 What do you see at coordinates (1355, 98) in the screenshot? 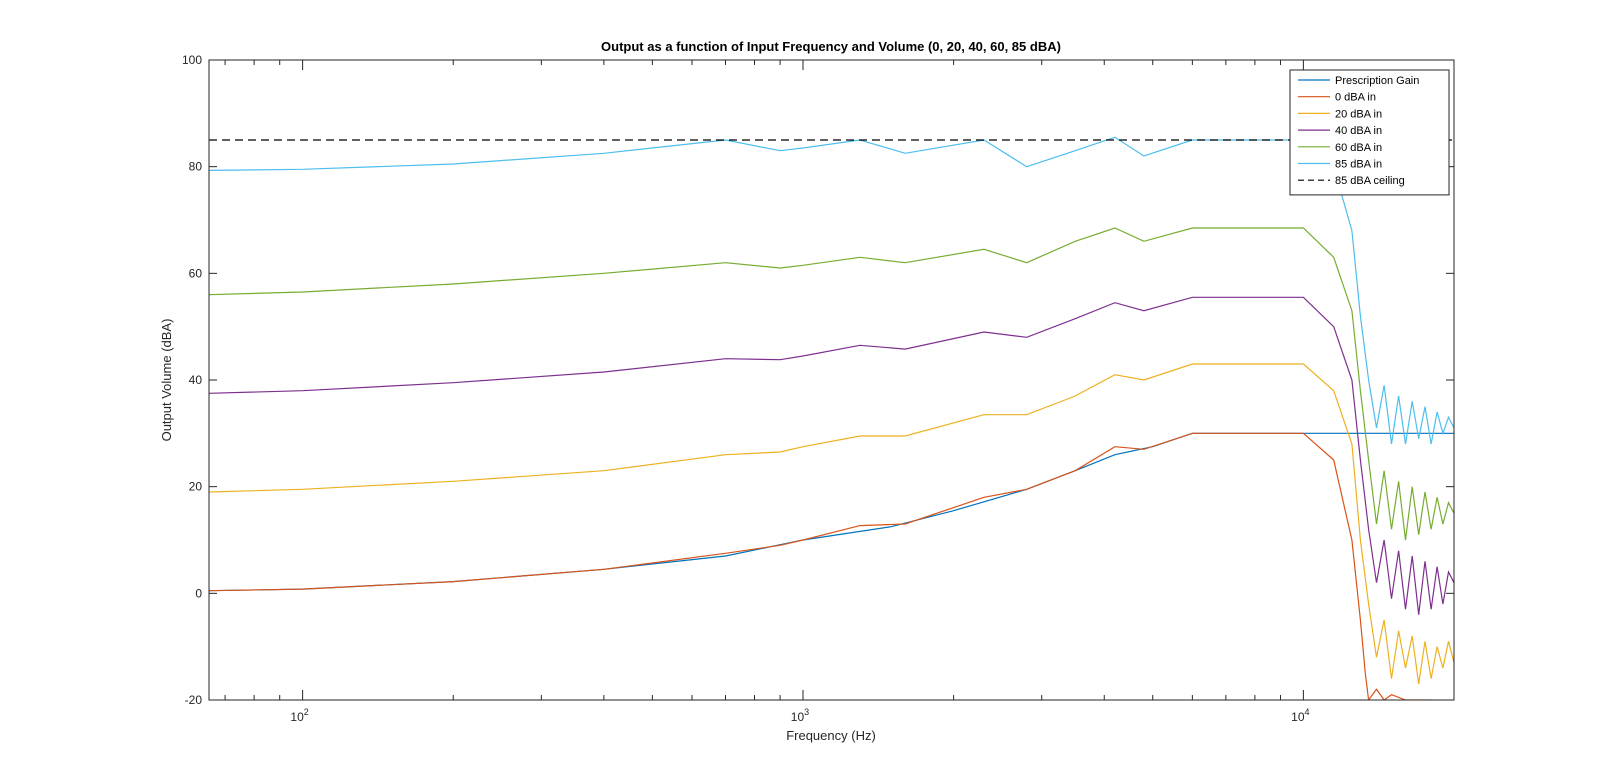
I see `legend-entry: 0 dBA in` at bounding box center [1355, 98].